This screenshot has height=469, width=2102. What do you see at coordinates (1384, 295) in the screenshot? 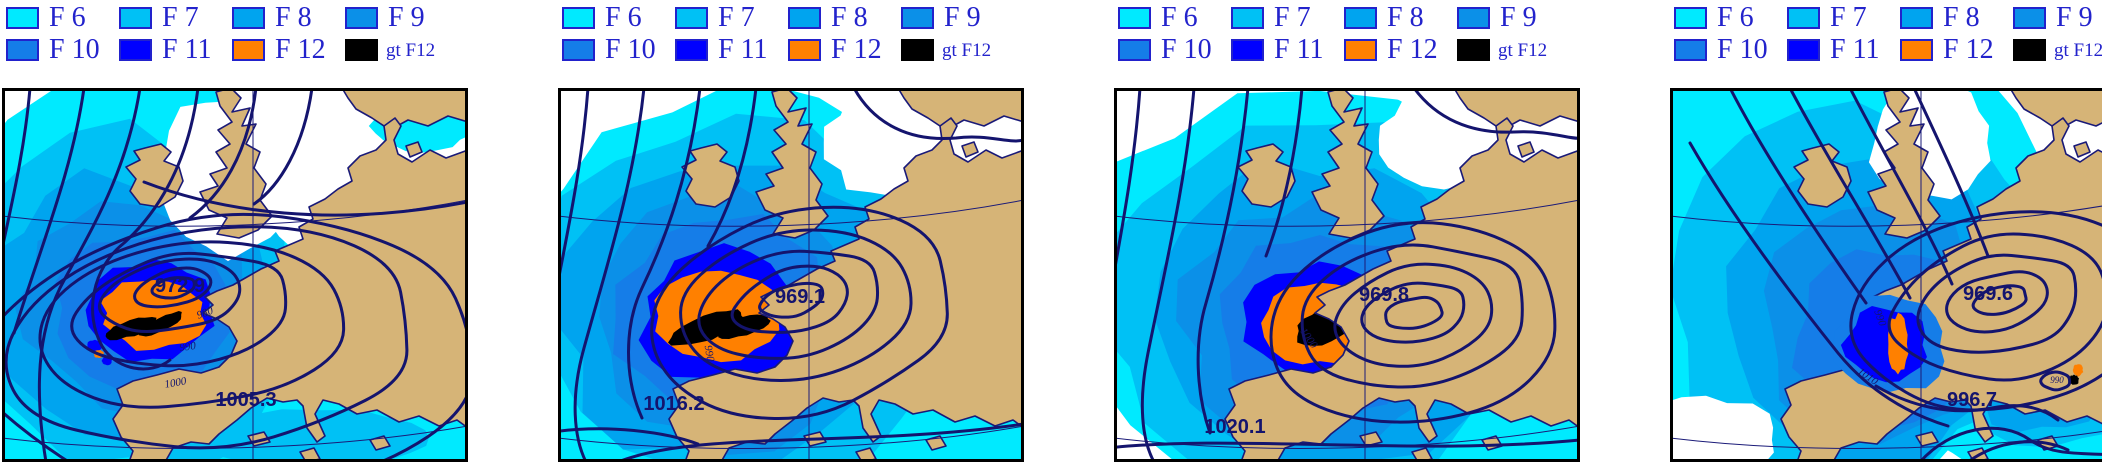
I see `pressure-label: 969.8` at bounding box center [1384, 295].